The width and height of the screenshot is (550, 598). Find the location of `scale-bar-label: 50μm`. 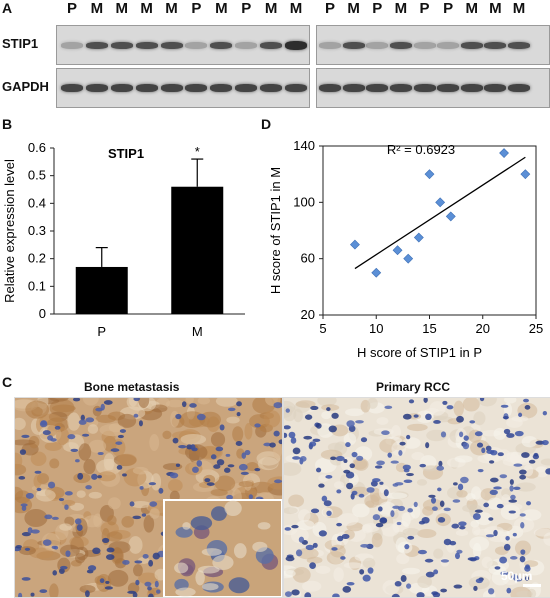

scale-bar-label: 50μm is located at coordinates (517, 576).